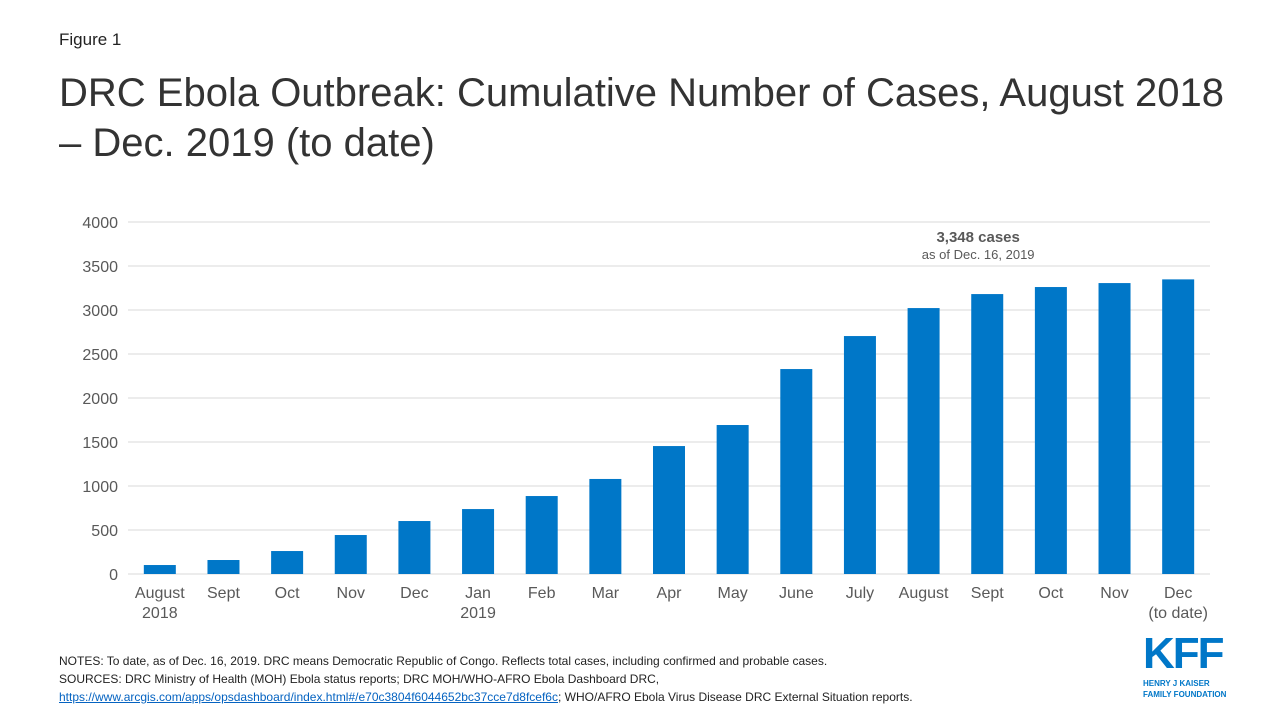 Image resolution: width=1280 pixels, height=720 pixels. Describe the element at coordinates (733, 593) in the screenshot. I see `x-tick-label: May` at that location.